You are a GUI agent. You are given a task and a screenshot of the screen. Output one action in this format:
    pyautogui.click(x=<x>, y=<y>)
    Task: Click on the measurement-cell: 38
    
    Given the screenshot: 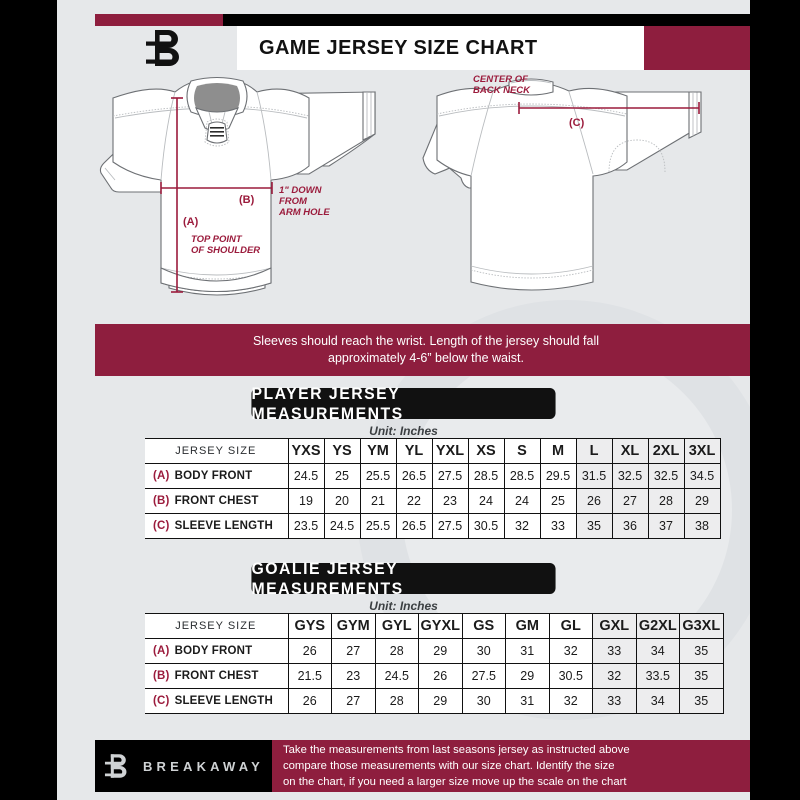 What is the action you would take?
    pyautogui.click(x=702, y=526)
    